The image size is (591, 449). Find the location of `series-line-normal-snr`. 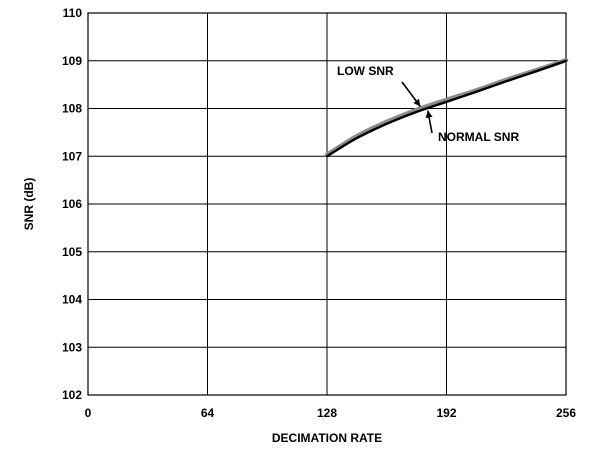

series-line-normal-snr is located at coordinates (446, 108).